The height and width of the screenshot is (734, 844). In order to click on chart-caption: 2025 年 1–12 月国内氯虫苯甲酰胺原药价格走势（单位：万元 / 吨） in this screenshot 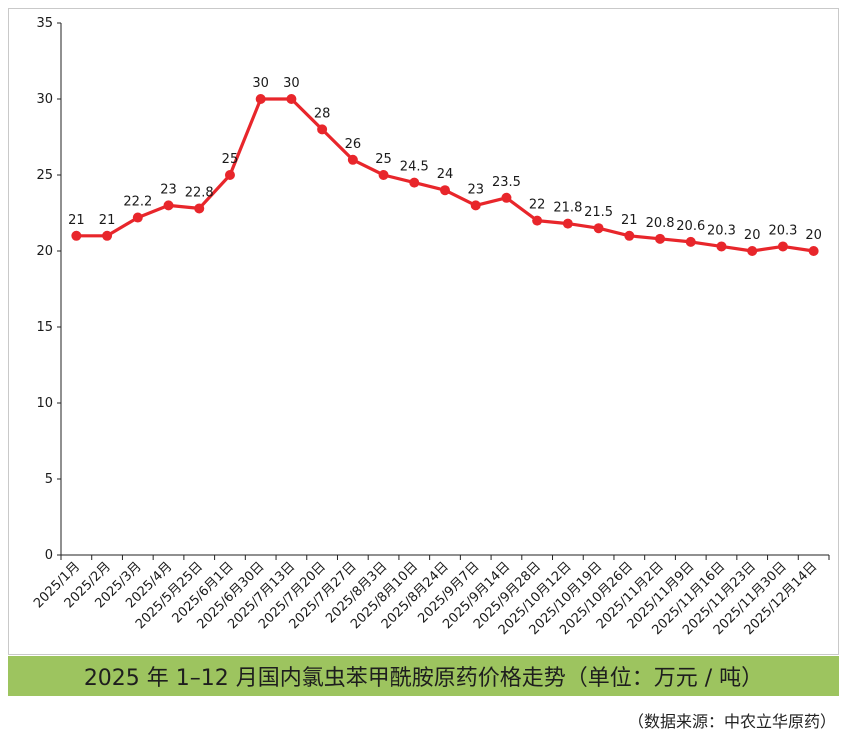, I will do `click(423, 678)`.